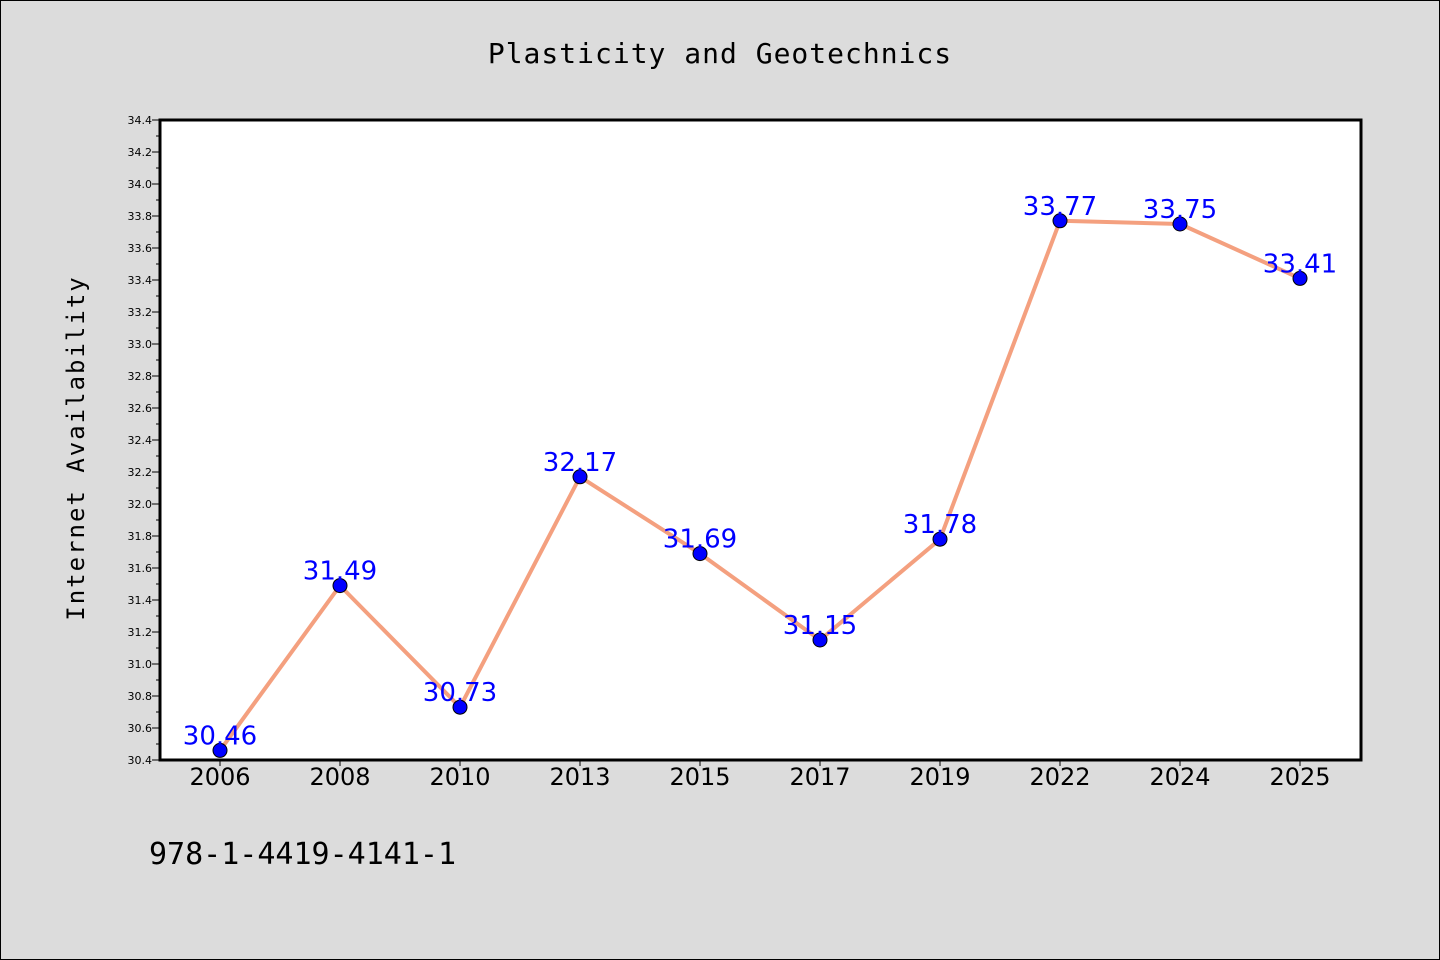 The image size is (1440, 960). What do you see at coordinates (140, 472) in the screenshot?
I see `y-tick-label: 32.2` at bounding box center [140, 472].